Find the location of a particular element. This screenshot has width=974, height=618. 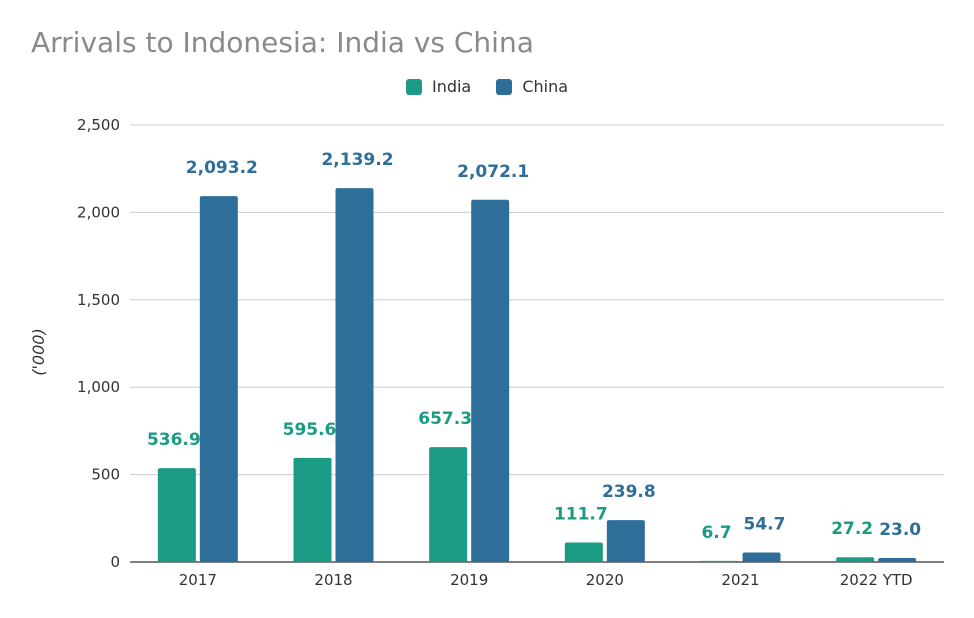

data-label-india: 595.6 is located at coordinates (310, 430).